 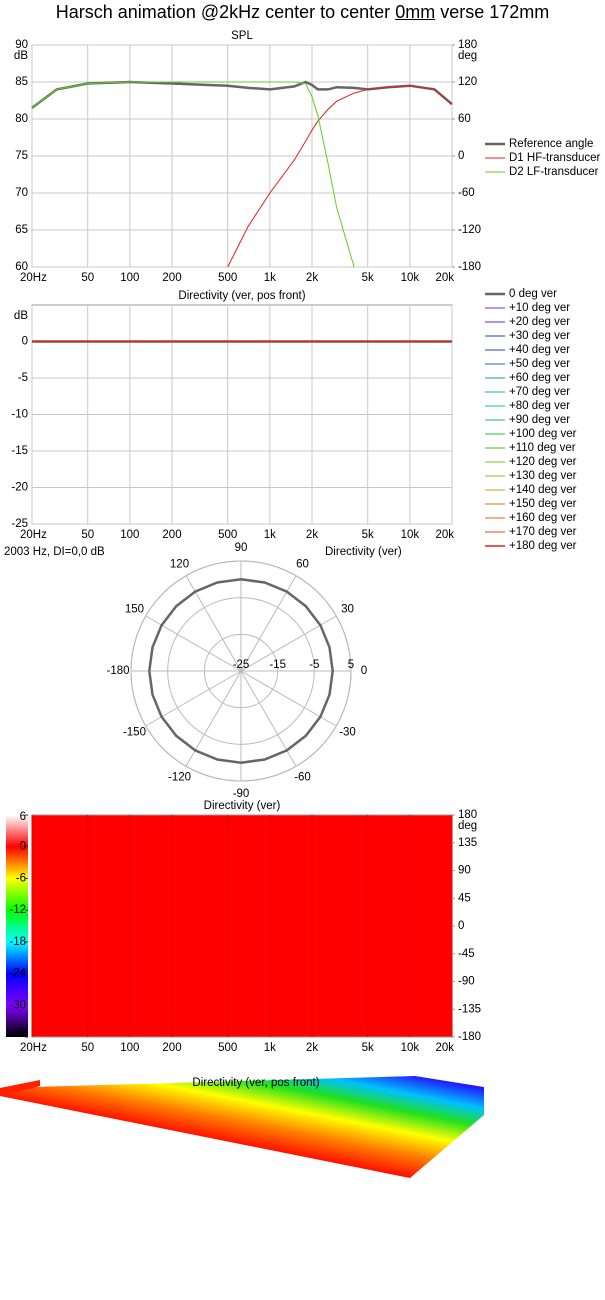 What do you see at coordinates (554, 172) in the screenshot?
I see `legend-label: D2 LF-transducer` at bounding box center [554, 172].